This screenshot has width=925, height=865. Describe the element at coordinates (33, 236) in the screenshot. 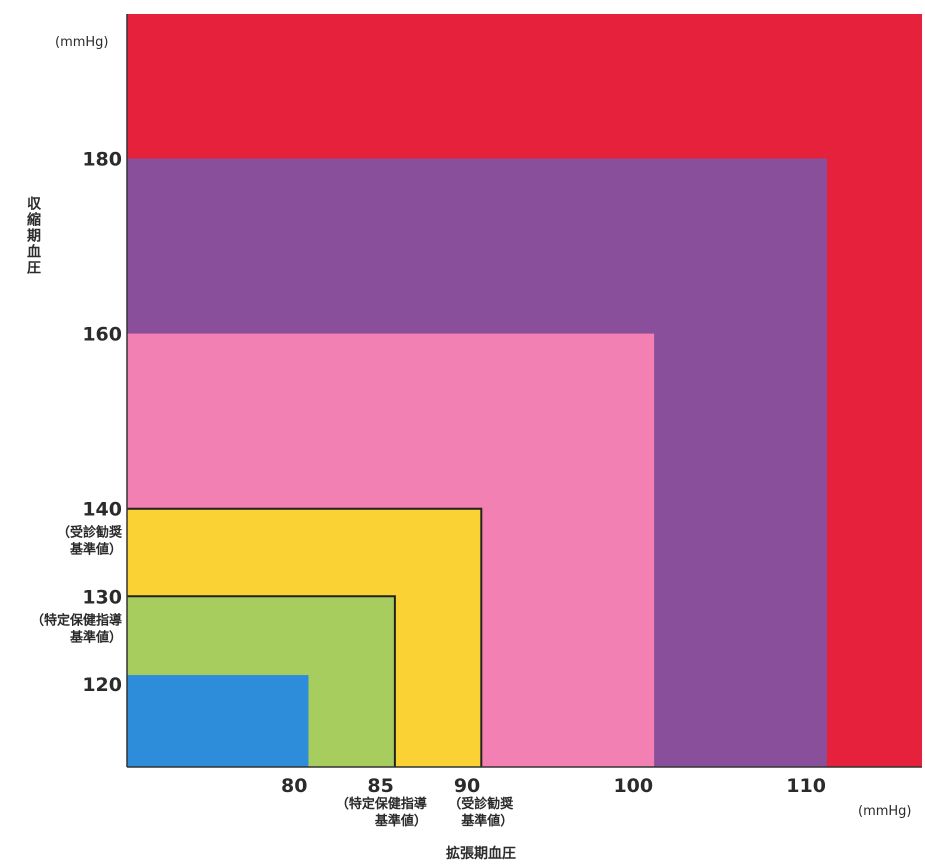

I see `y-axis-title: 収縮期血圧` at that location.